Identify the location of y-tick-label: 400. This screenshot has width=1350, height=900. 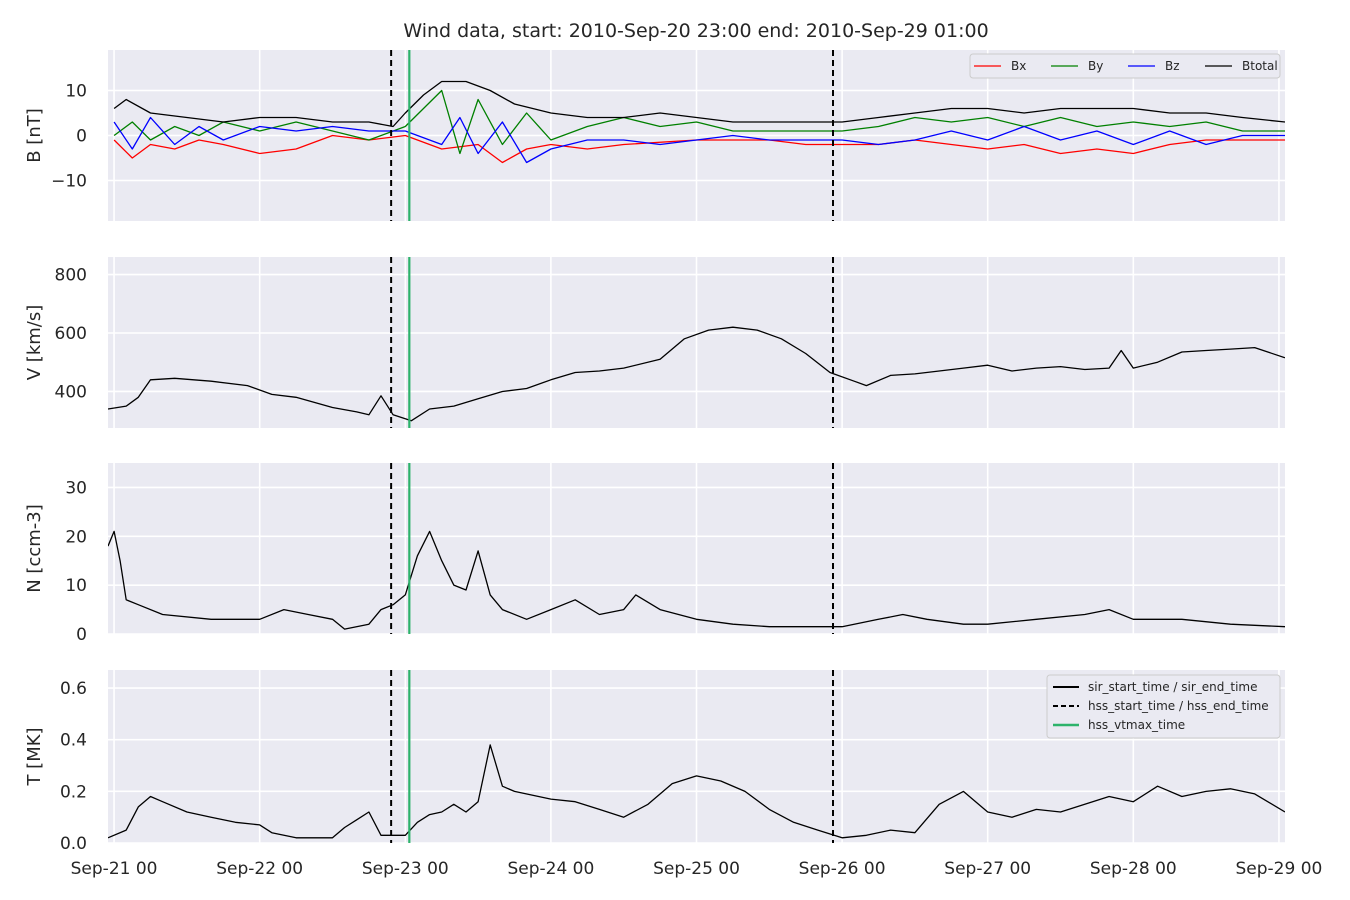
(71, 392).